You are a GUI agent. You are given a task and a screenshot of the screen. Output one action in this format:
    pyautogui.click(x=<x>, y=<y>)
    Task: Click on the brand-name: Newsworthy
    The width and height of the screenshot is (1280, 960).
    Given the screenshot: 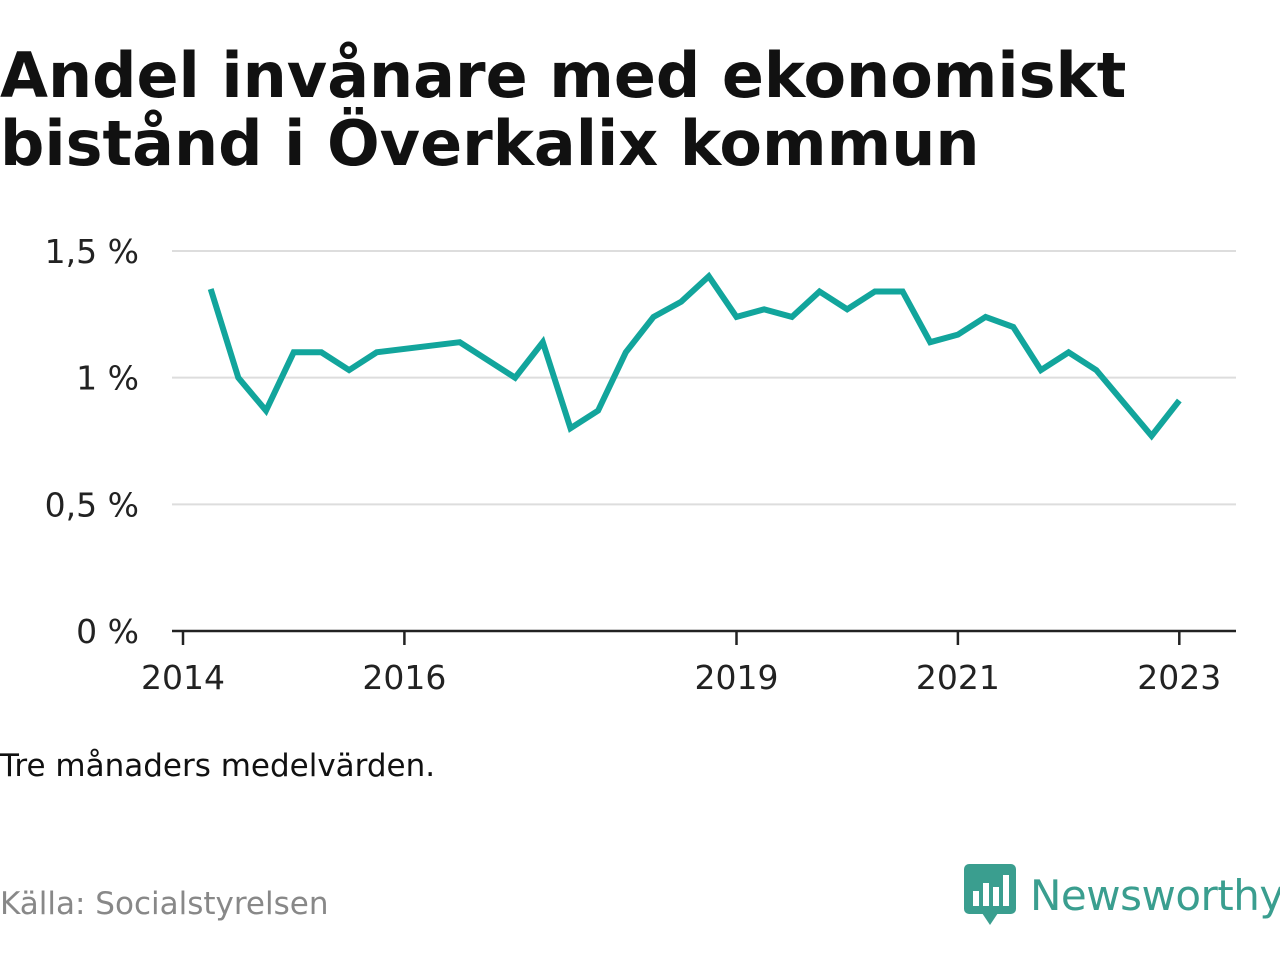 What is the action you would take?
    pyautogui.click(x=1155, y=895)
    